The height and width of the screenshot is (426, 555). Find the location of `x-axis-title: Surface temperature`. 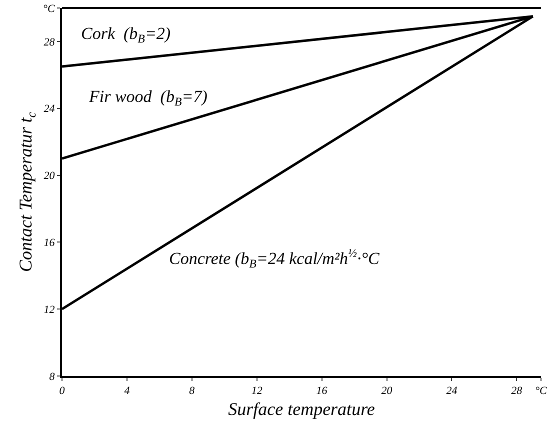

x-axis-title: Surface temperature is located at coordinates (301, 408).